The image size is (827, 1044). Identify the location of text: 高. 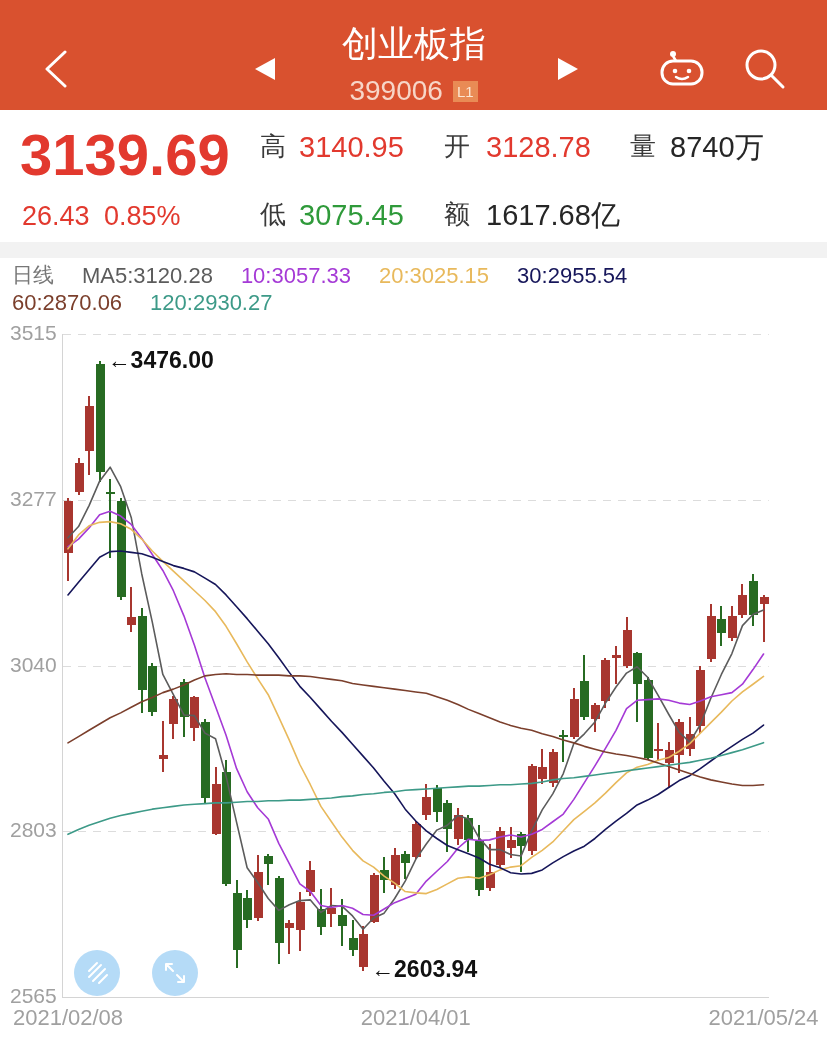
(273, 146).